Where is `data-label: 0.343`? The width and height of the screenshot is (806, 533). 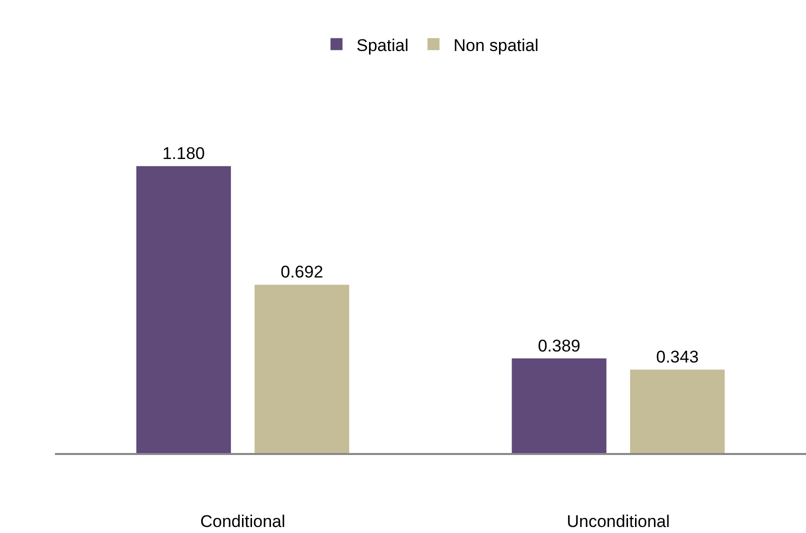 data-label: 0.343 is located at coordinates (677, 357).